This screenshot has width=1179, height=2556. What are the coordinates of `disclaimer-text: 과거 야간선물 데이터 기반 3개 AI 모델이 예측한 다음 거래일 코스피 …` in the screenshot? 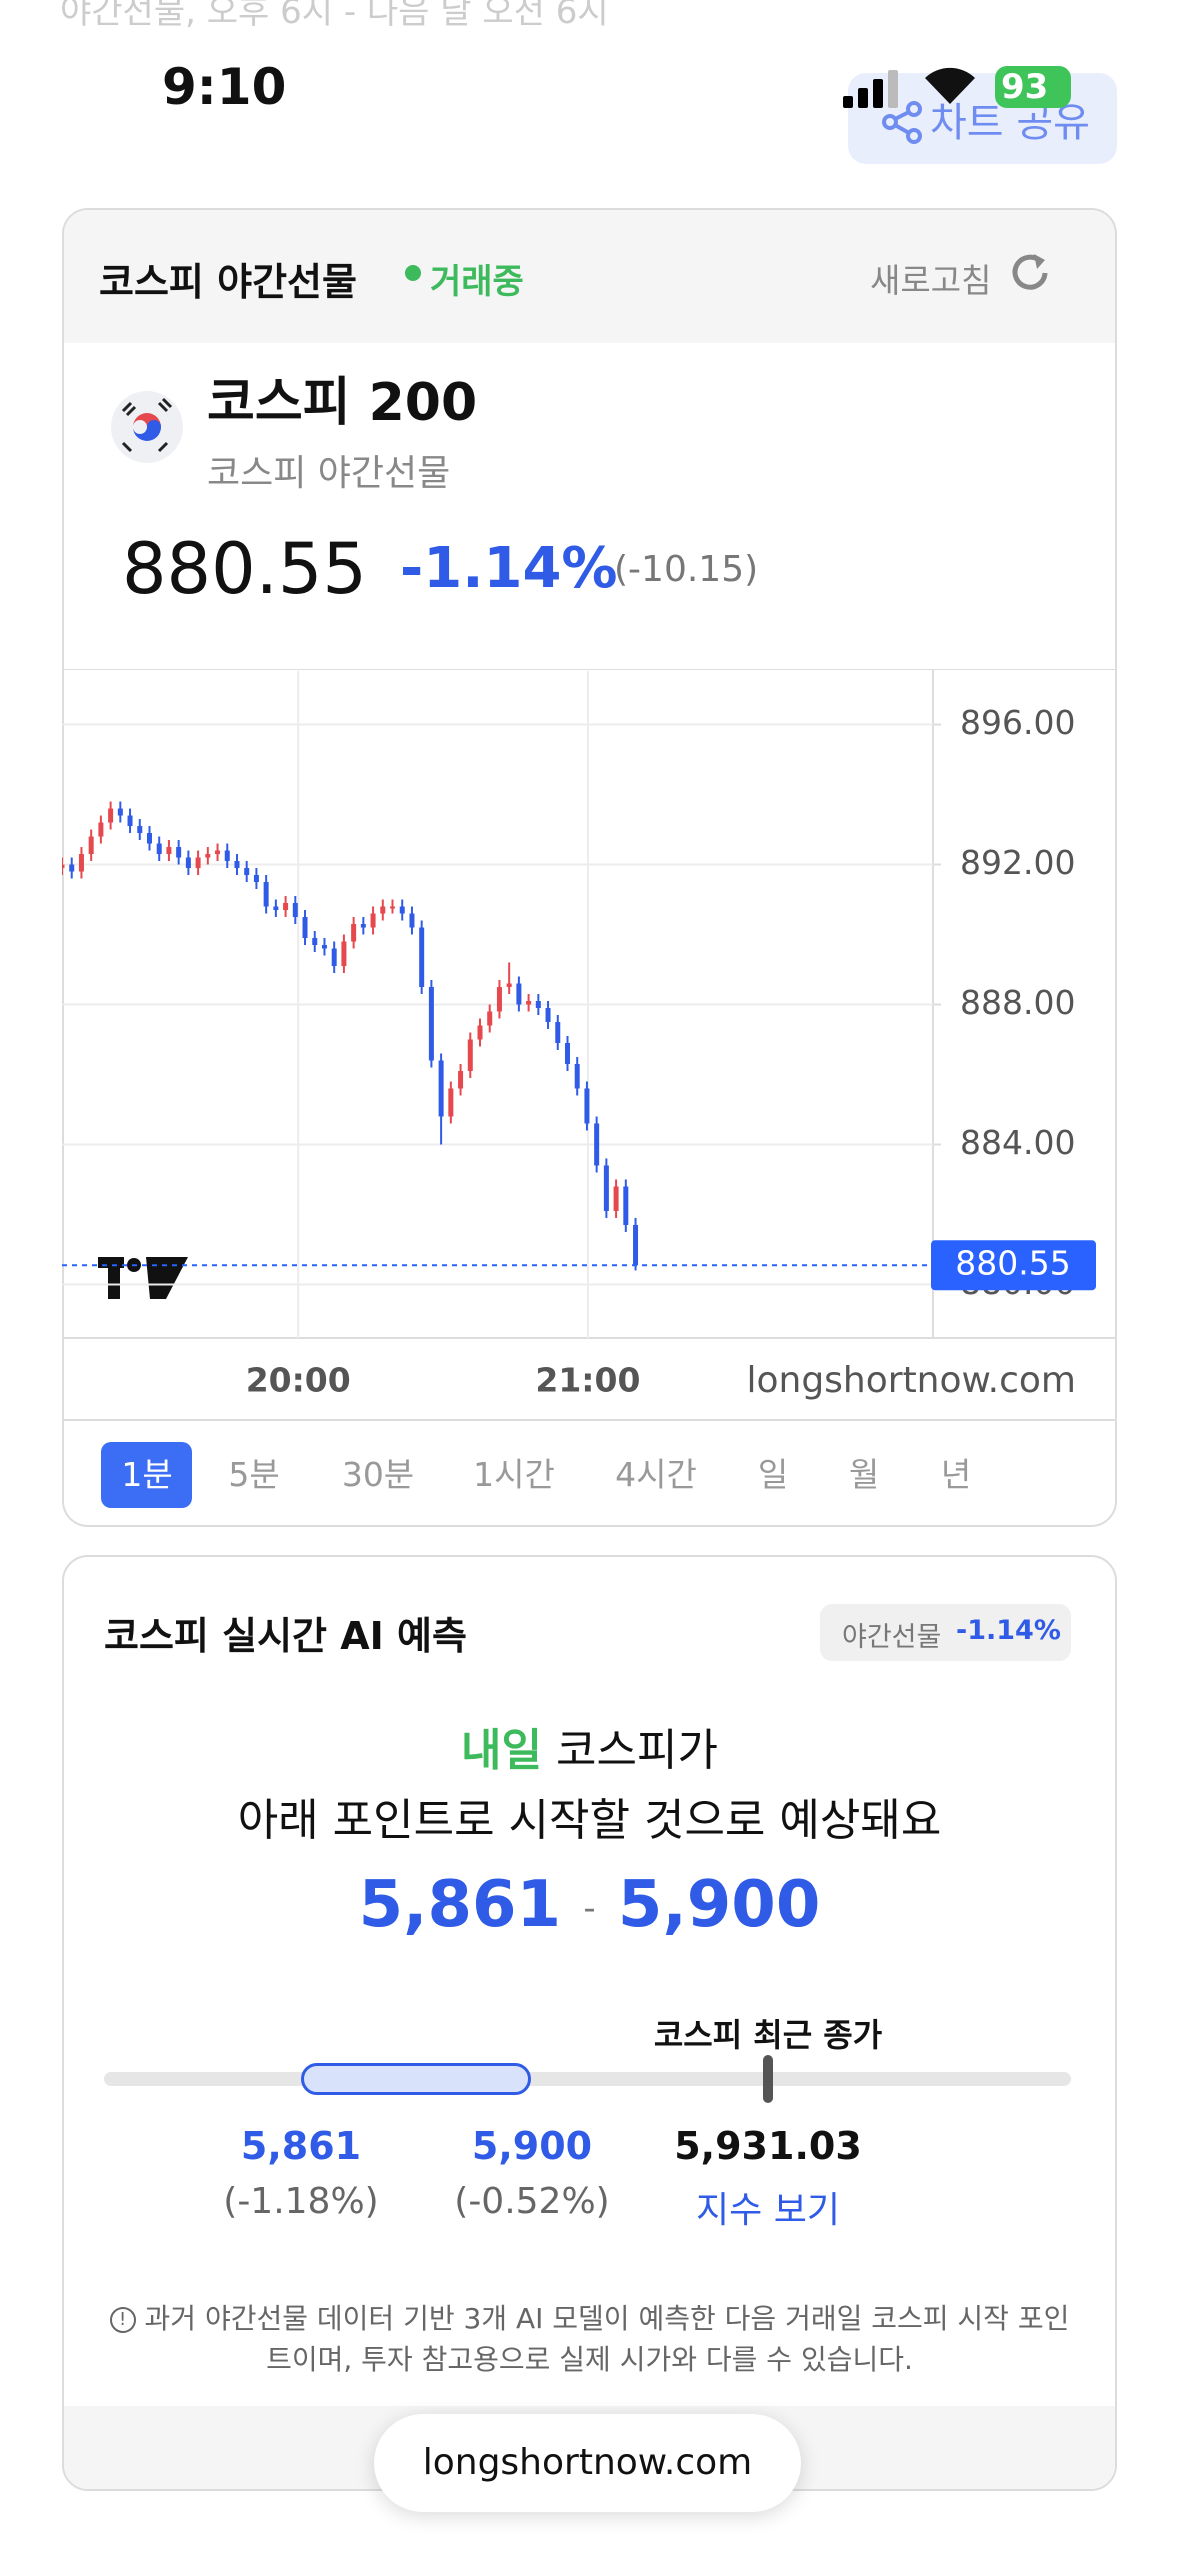 It's located at (607, 2318).